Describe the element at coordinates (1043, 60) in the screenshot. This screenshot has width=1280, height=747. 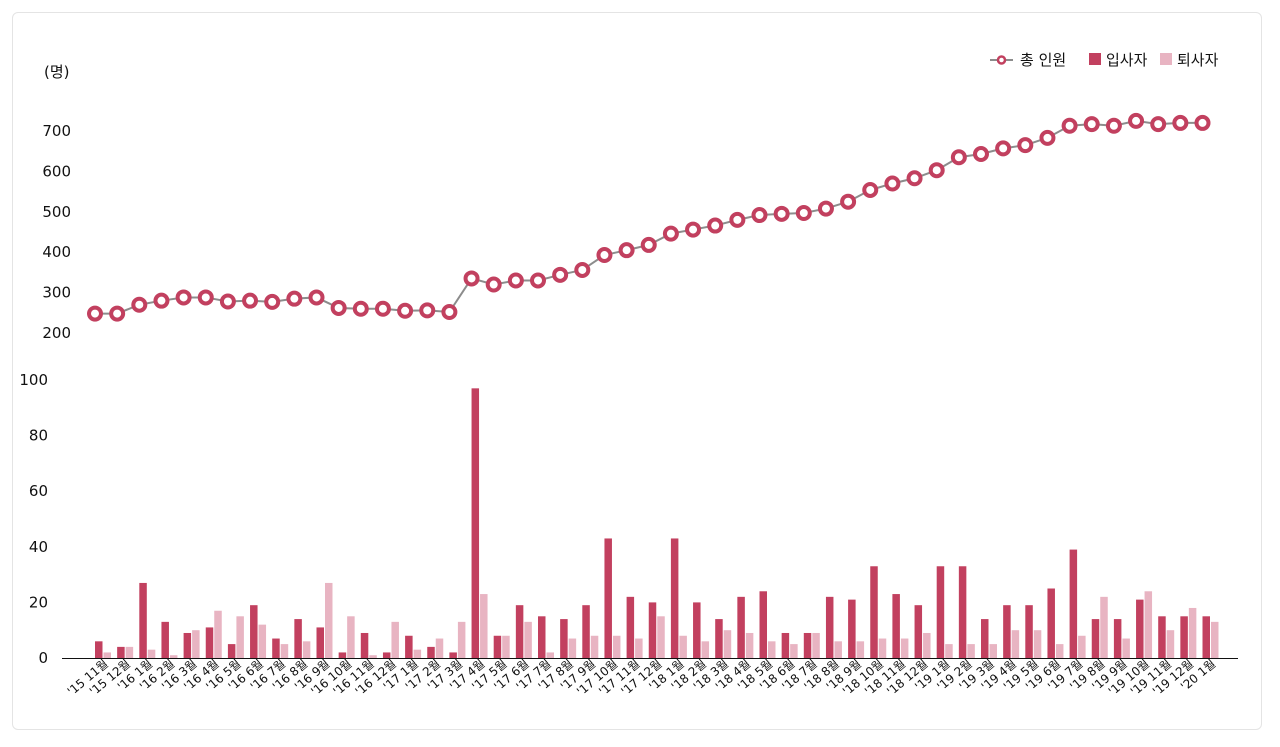
I see `legend-label-total: 총 인원` at that location.